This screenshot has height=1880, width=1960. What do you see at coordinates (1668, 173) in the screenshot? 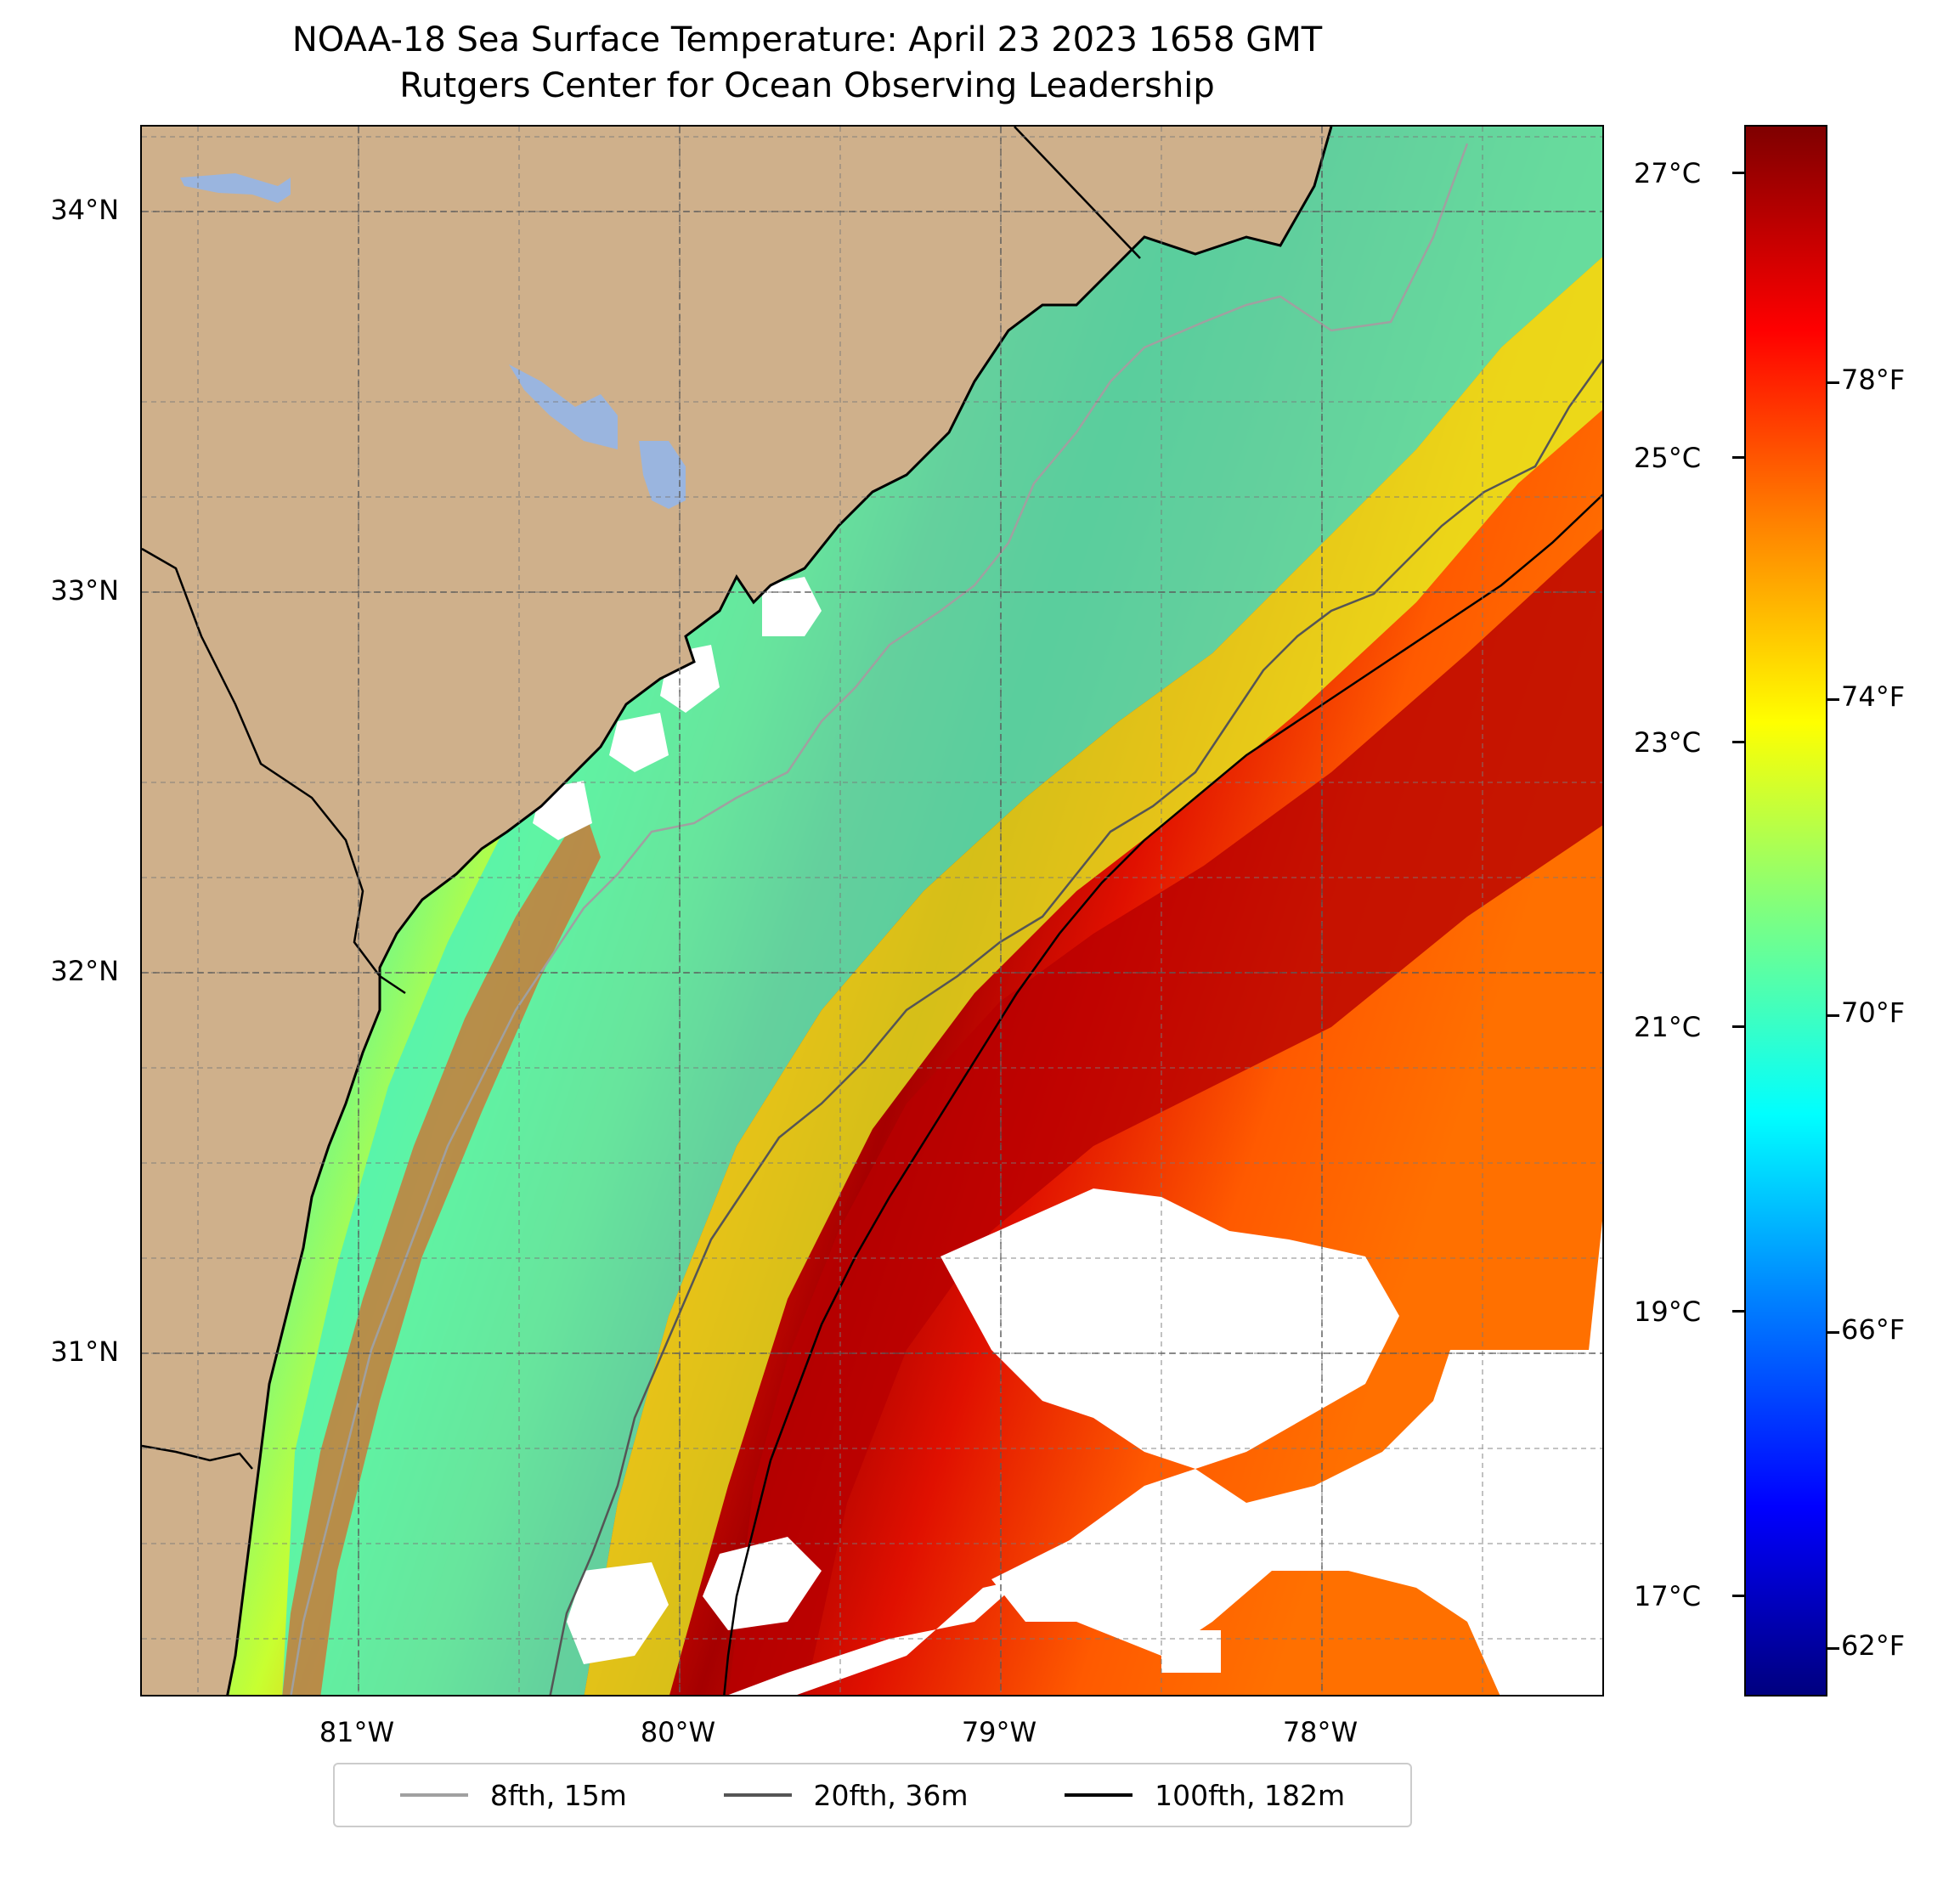
I see `celsius-tick-27: 27°C` at bounding box center [1668, 173].